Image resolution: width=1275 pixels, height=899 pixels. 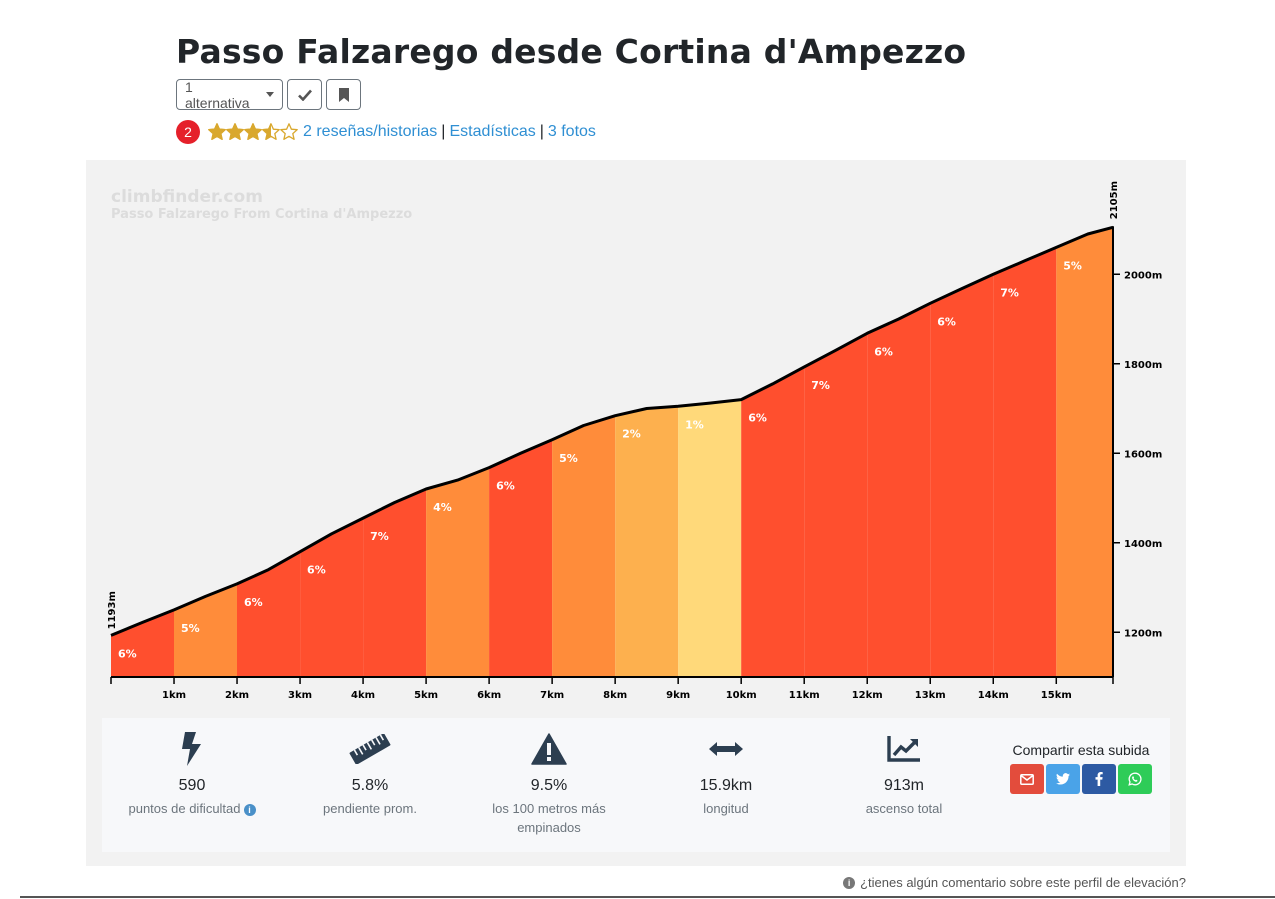 I want to click on toolbar: 1 alternativa, so click(x=268, y=94).